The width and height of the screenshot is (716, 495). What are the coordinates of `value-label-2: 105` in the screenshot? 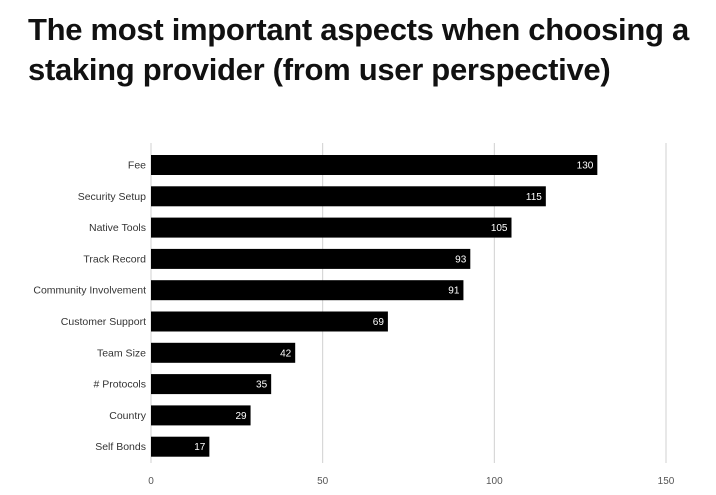 It's located at (499, 228).